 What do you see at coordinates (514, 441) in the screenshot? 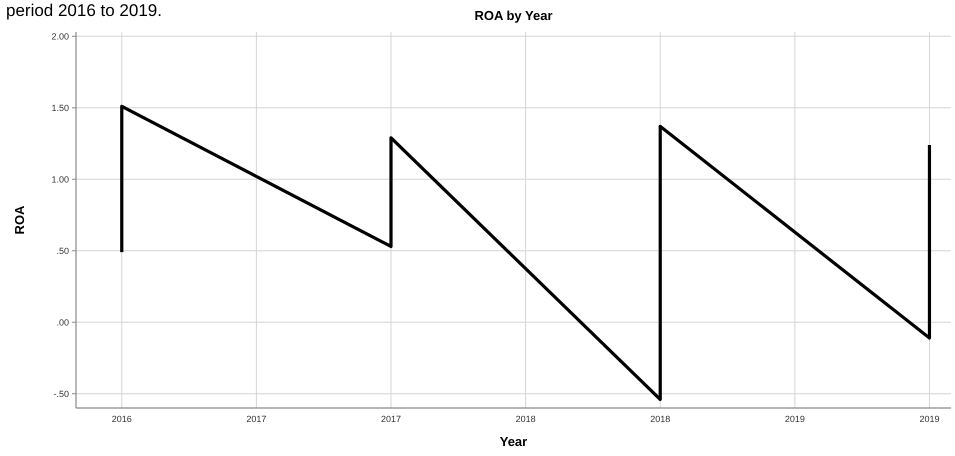
I see `x-axis-title: Year` at bounding box center [514, 441].